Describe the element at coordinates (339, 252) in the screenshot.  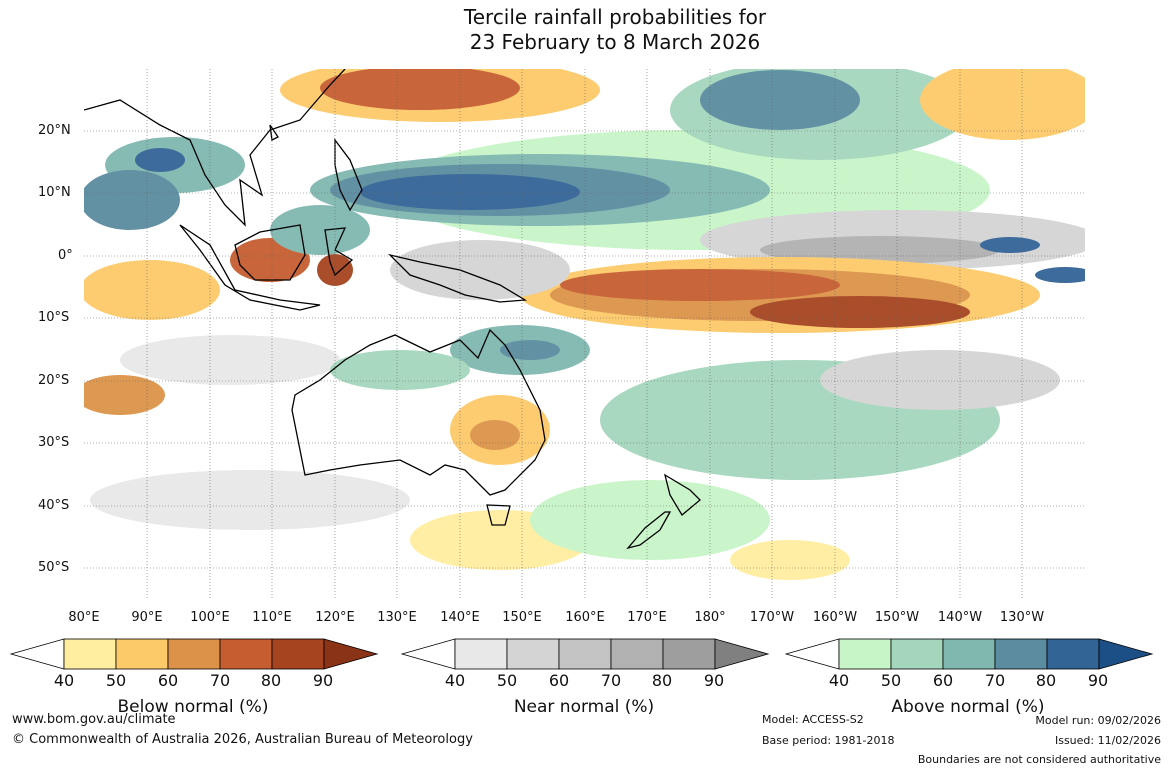
I see `sulawesi-coastline` at that location.